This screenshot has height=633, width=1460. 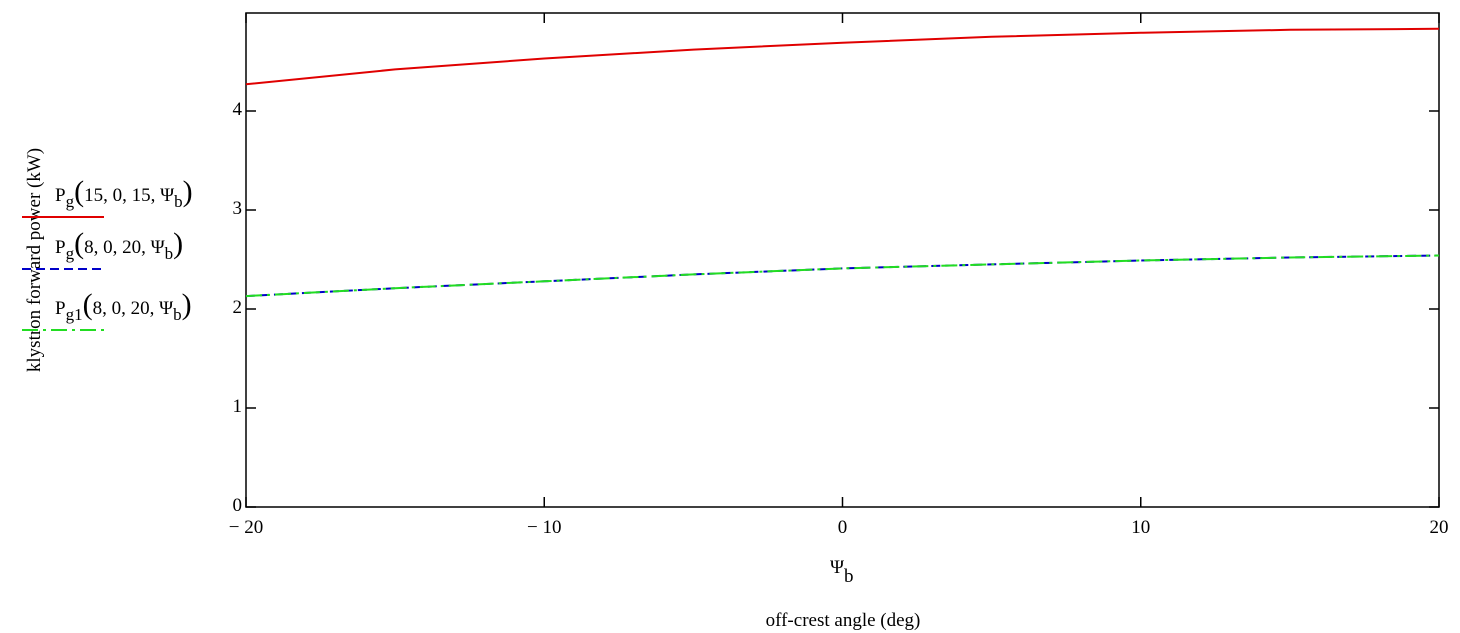 I want to click on x-tick-label: 0, so click(x=843, y=527).